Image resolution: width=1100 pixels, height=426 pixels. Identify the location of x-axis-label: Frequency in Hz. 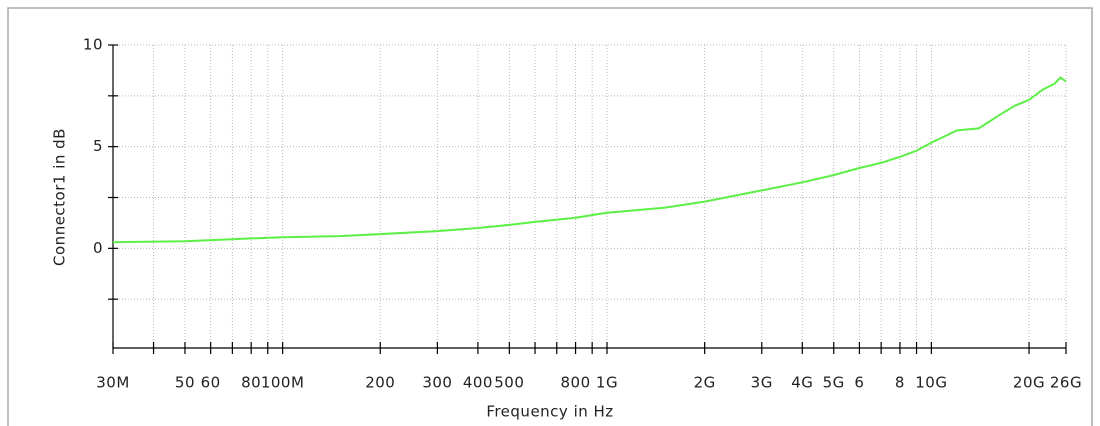
(549, 412).